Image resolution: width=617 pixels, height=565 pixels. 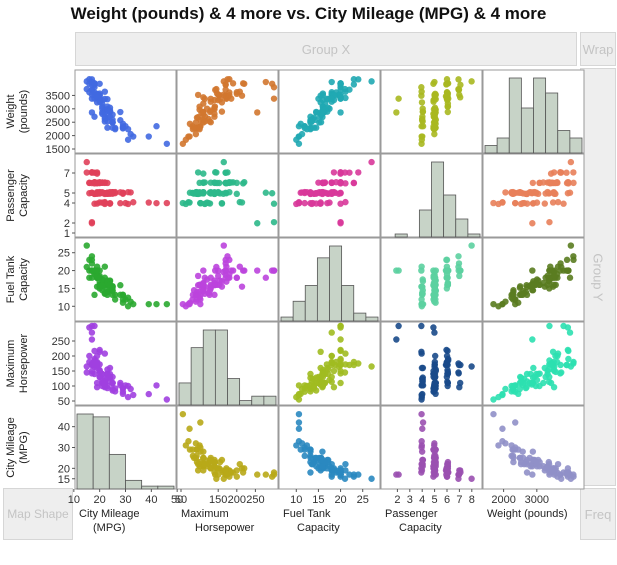 I want to click on group-y-drop-zone: Group Y, so click(x=598, y=277).